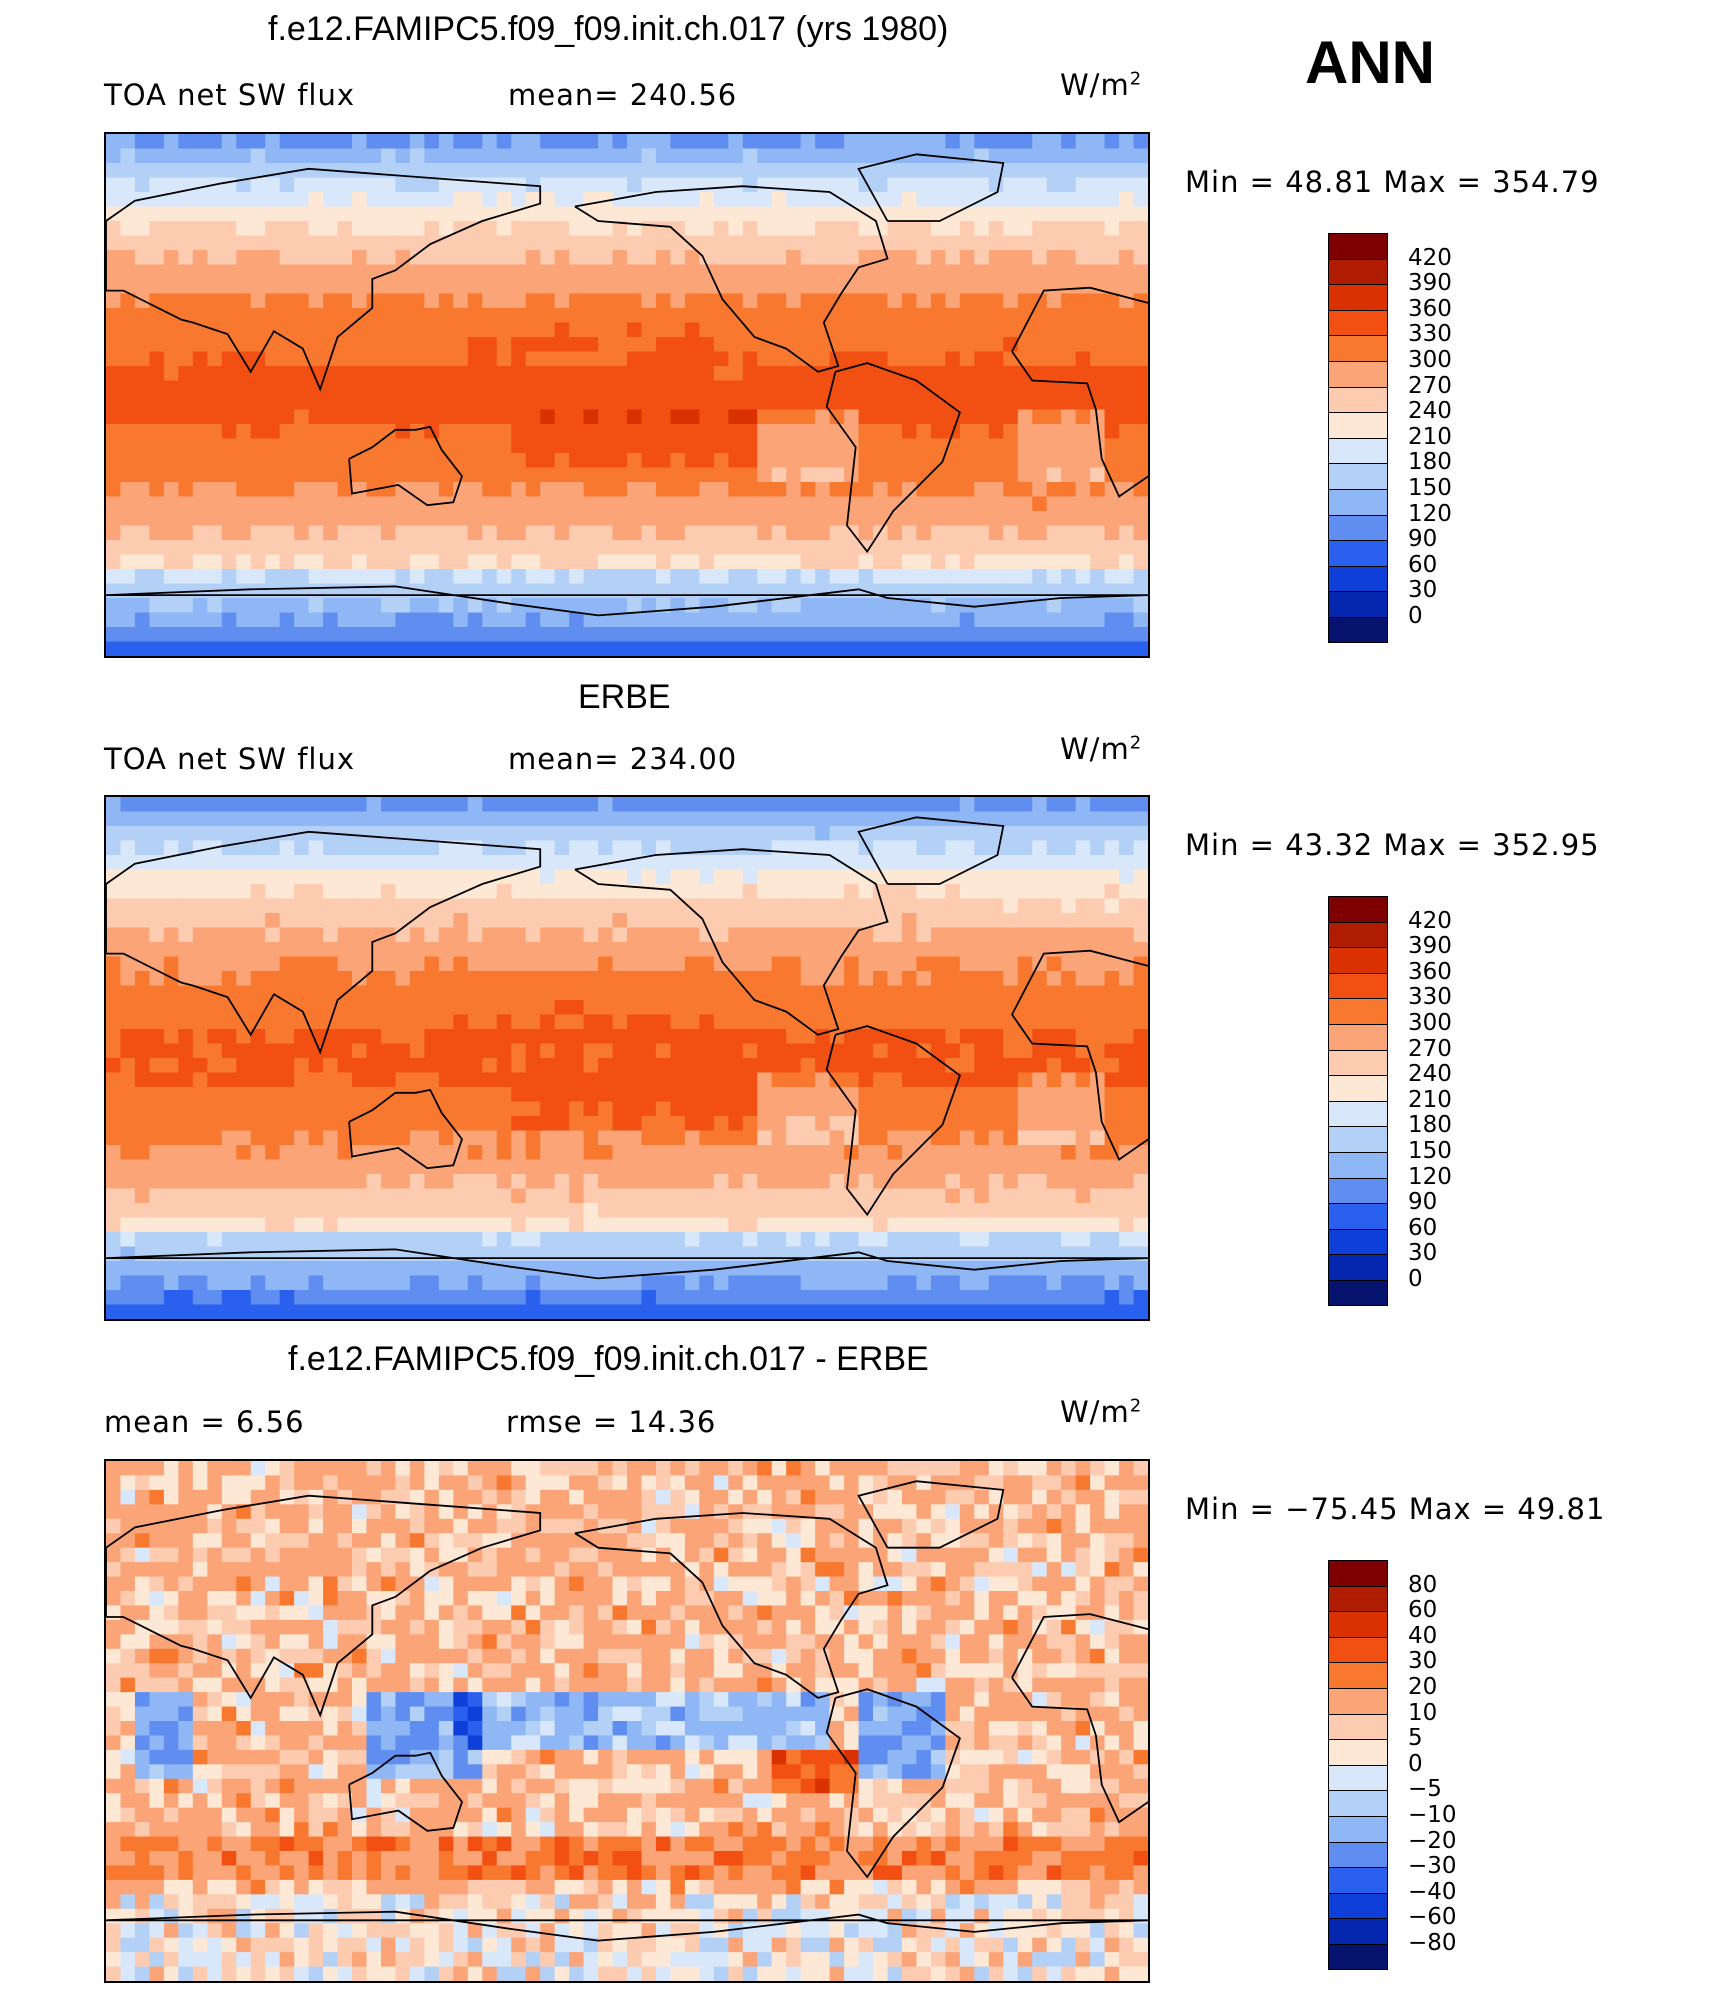 The image size is (1710, 1990). I want to click on colorbar-tick-label: −60, so click(1432, 1917).